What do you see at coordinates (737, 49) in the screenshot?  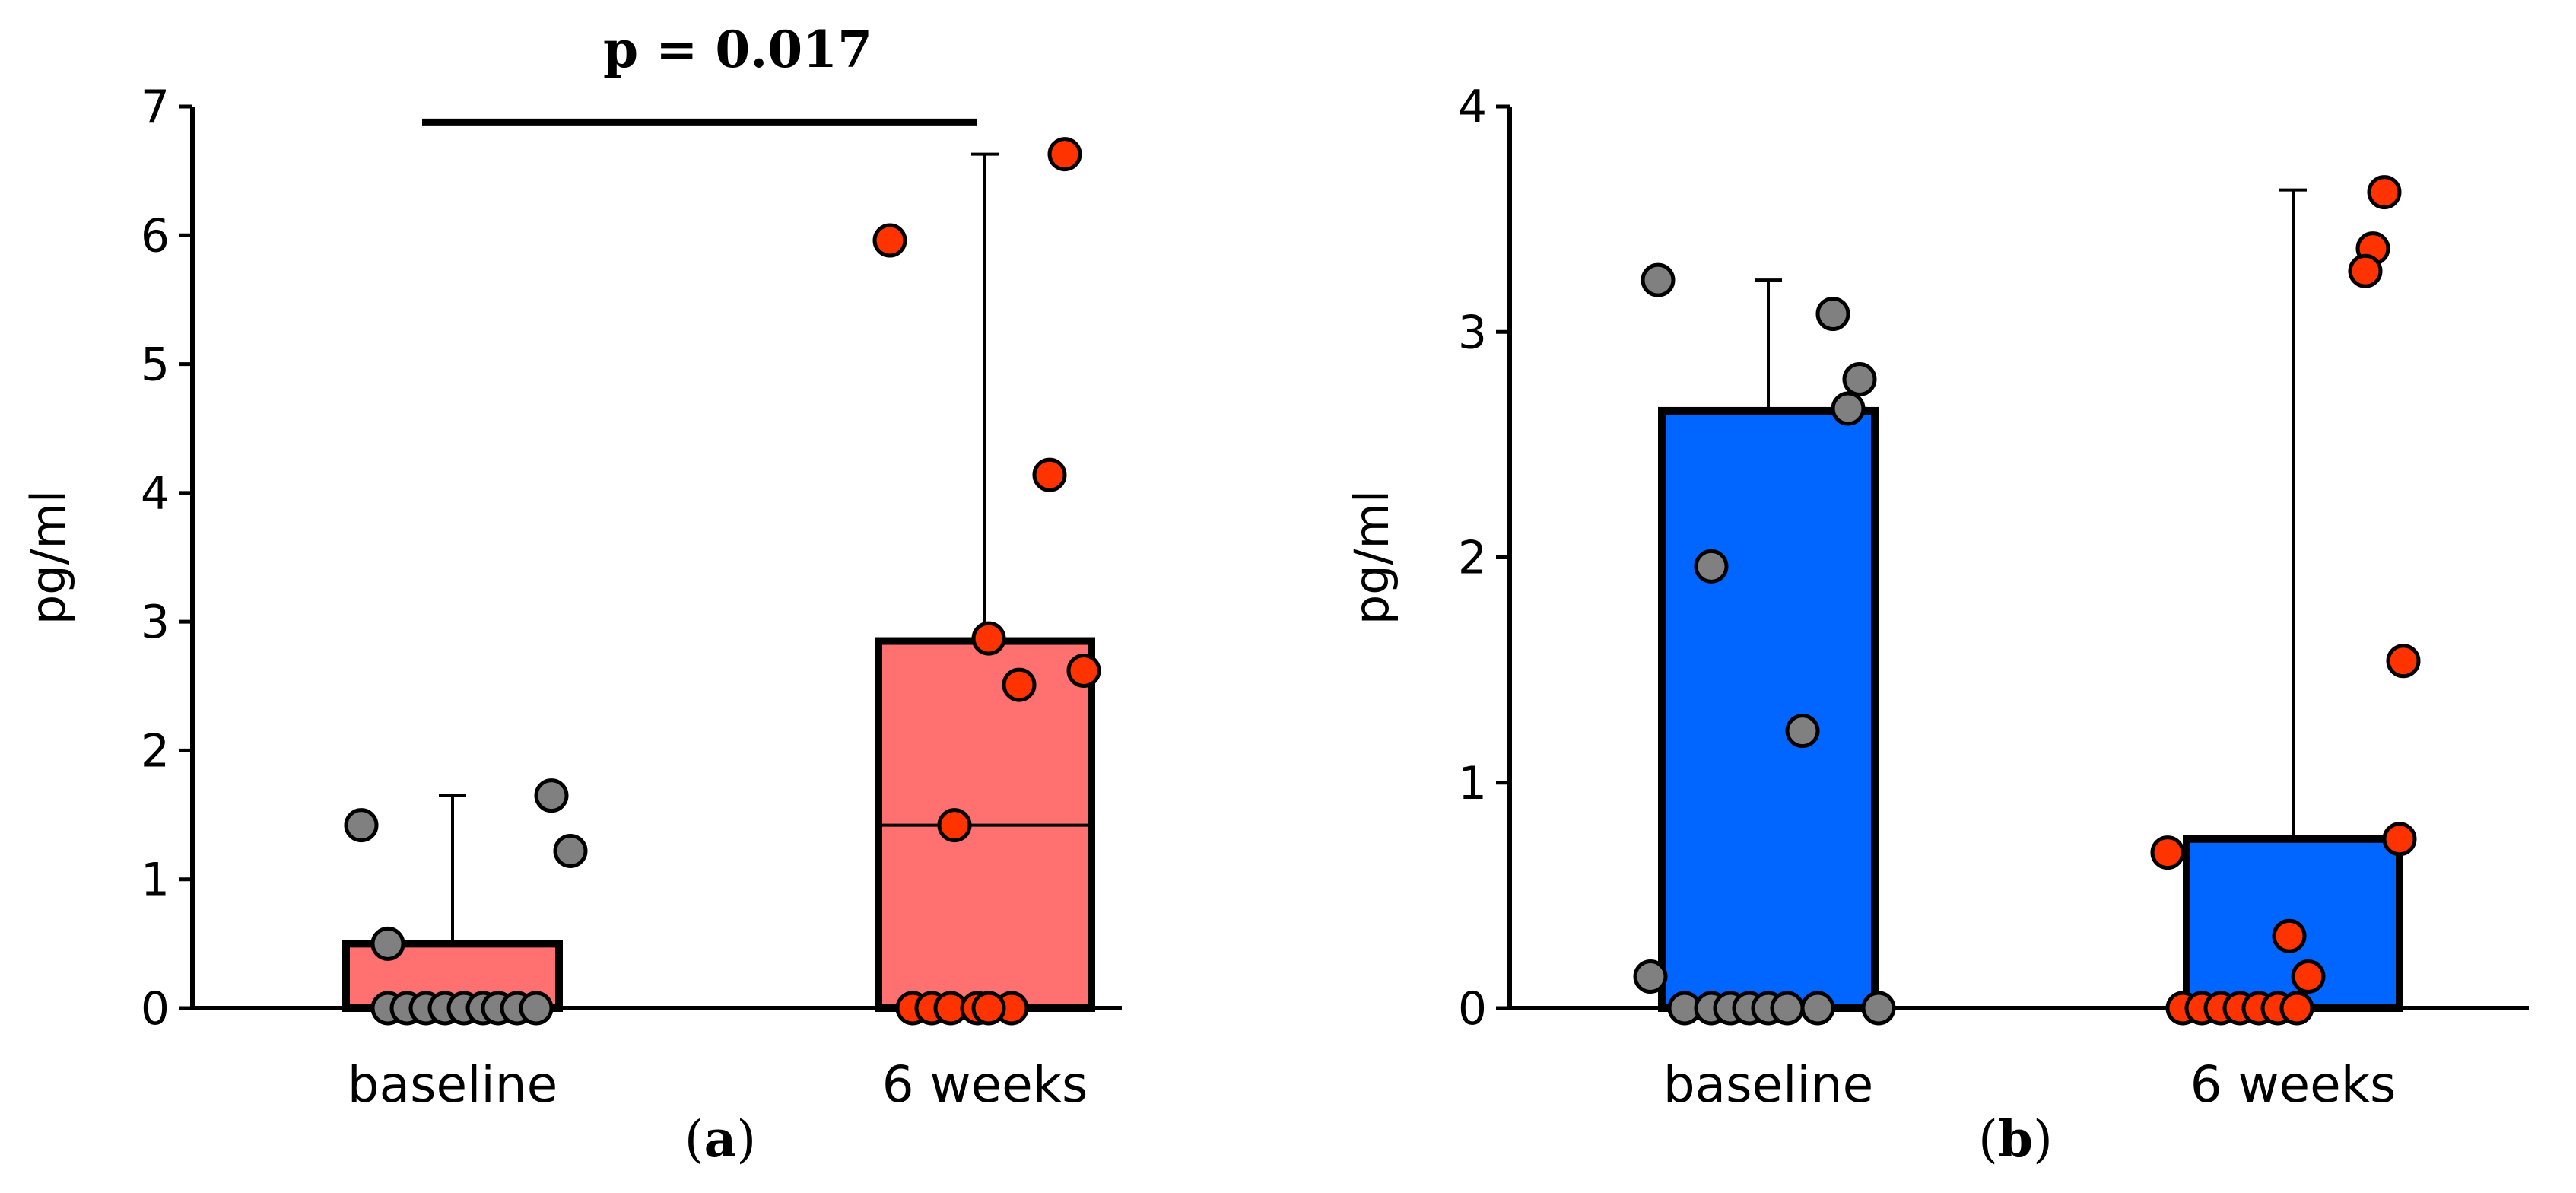 I see `p-value-label: p = 0.017` at bounding box center [737, 49].